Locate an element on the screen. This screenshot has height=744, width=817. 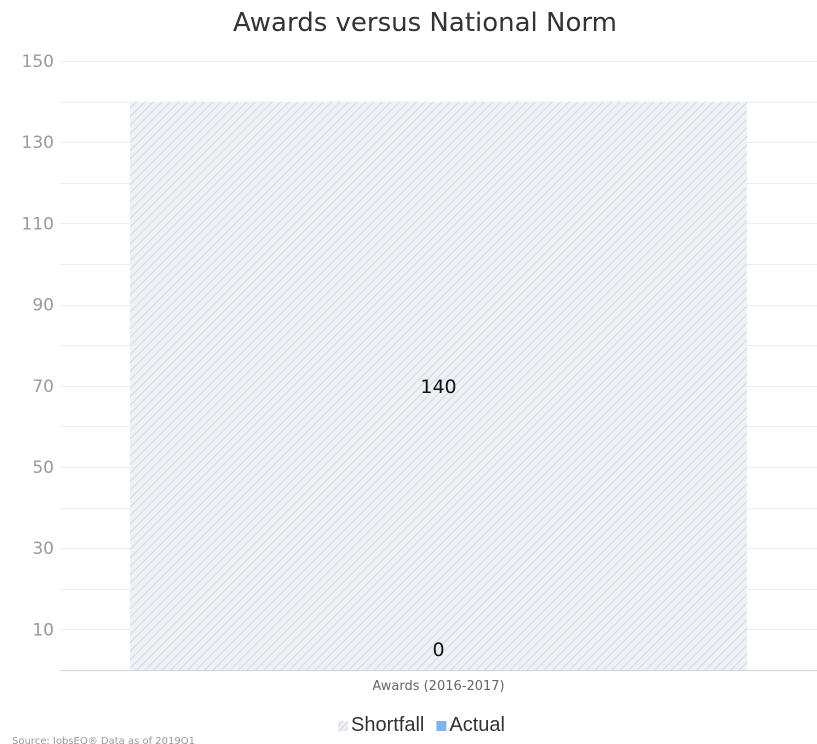
legend-item-shortfall: Shortfall is located at coordinates (381, 725).